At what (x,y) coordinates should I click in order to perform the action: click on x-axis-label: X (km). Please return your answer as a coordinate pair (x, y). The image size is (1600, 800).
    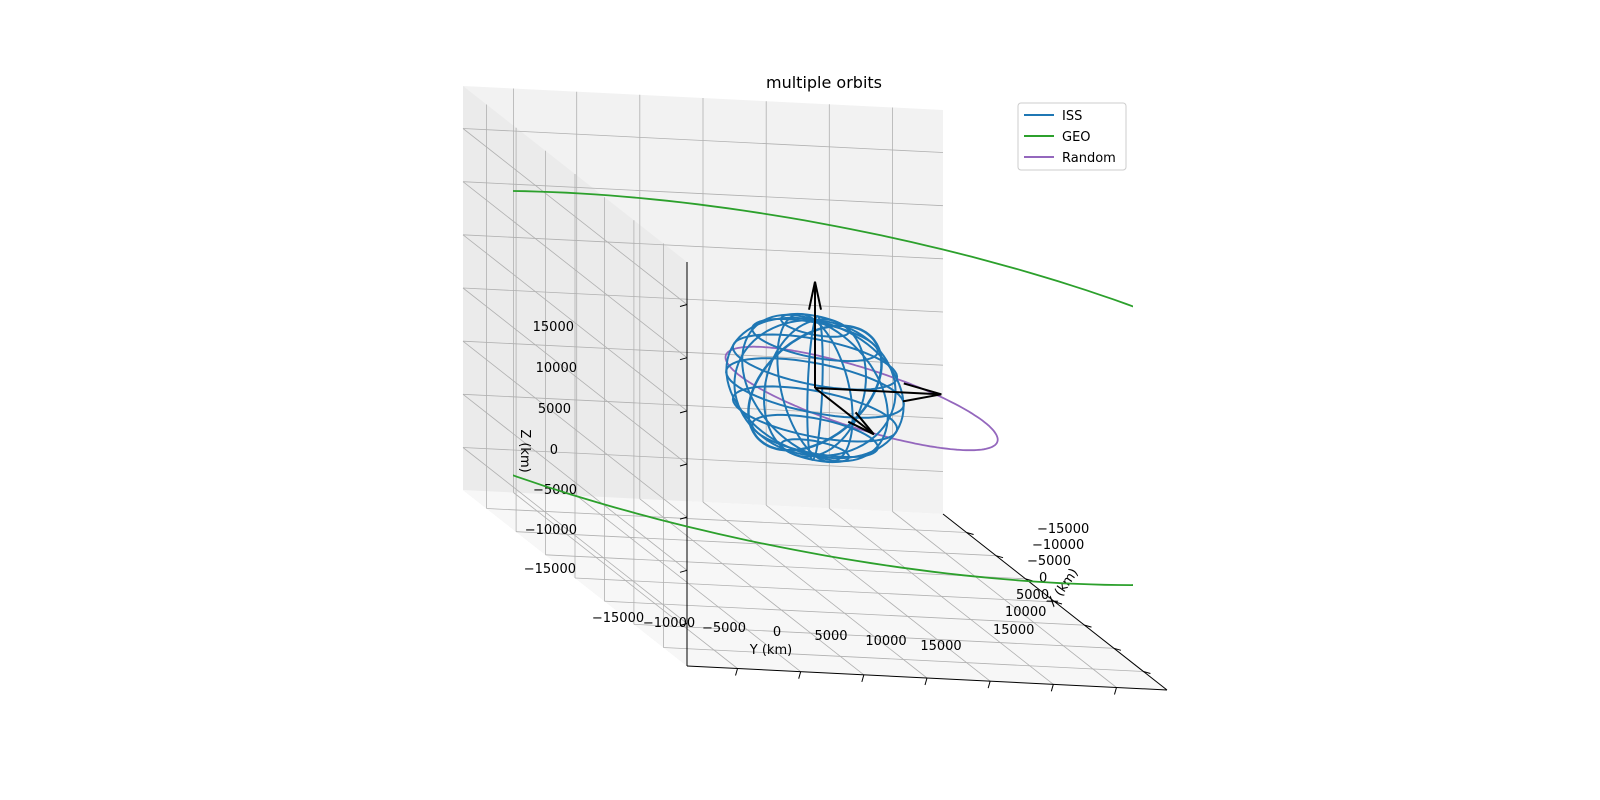
    Looking at the image, I should click on (1063, 588).